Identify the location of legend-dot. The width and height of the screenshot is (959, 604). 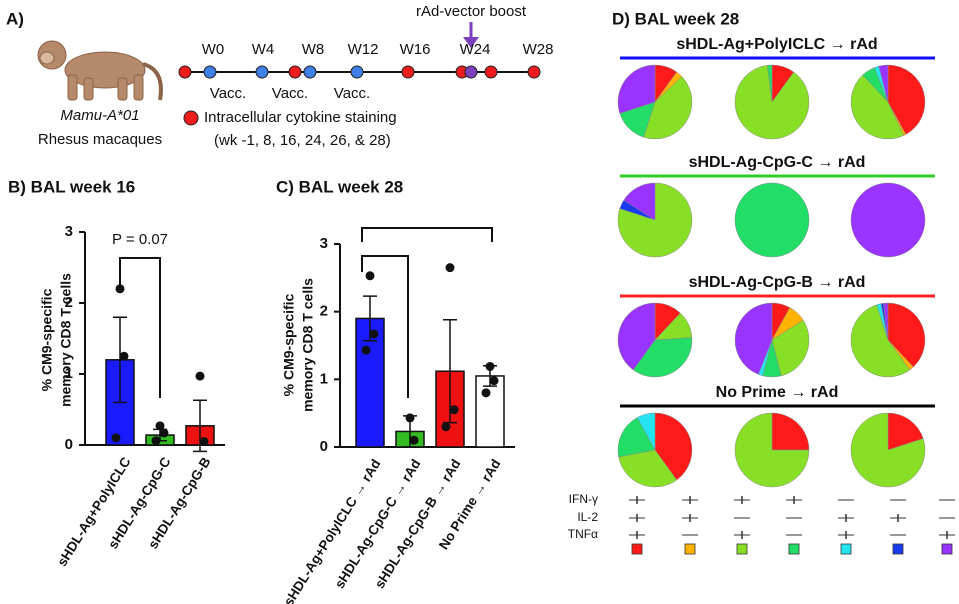
(191, 118).